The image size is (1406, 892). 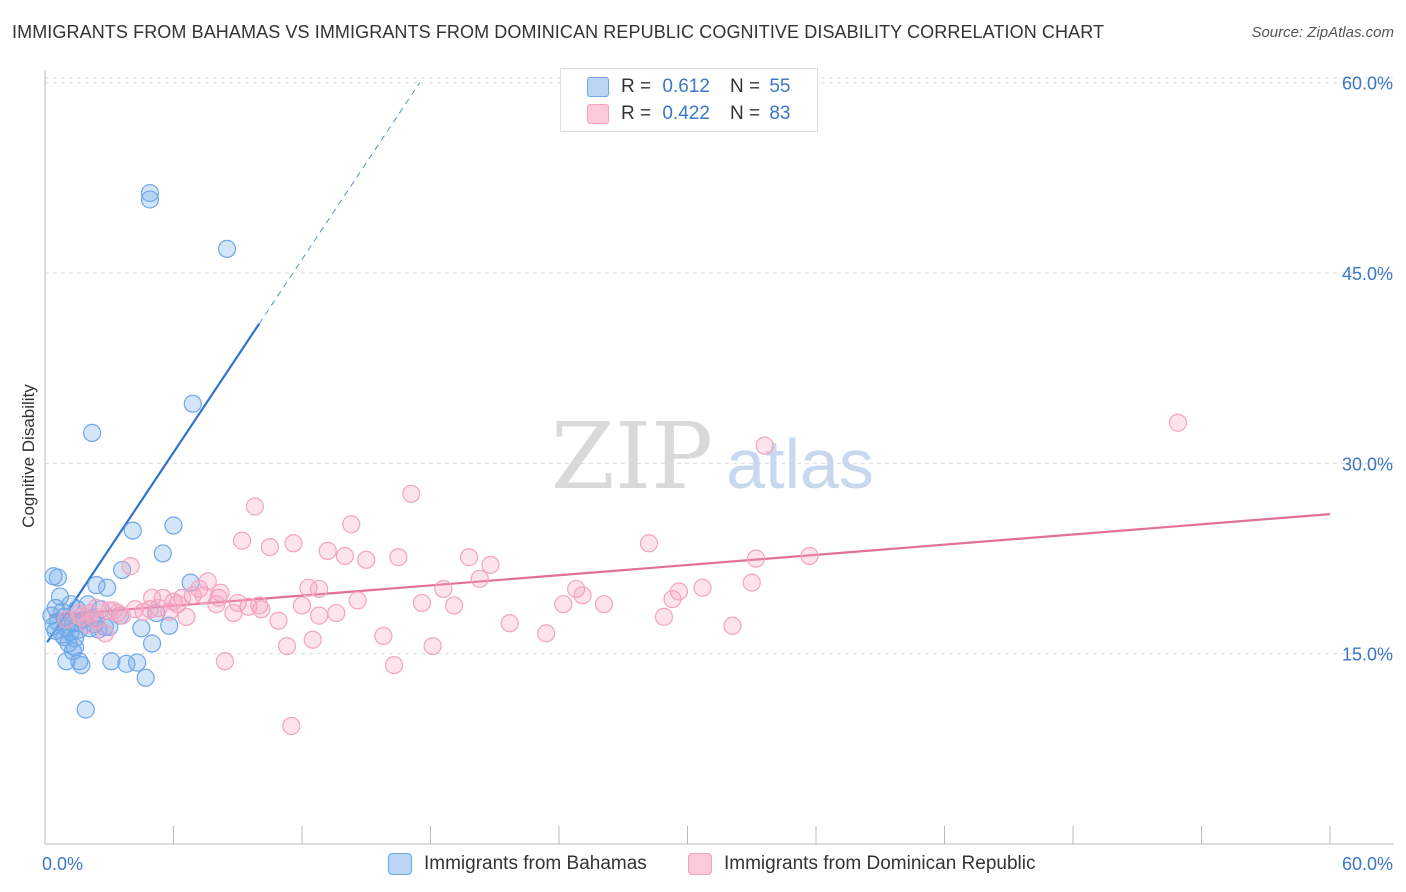 What do you see at coordinates (1322, 32) in the screenshot?
I see `source-label: Source: ZipAtlas.com` at bounding box center [1322, 32].